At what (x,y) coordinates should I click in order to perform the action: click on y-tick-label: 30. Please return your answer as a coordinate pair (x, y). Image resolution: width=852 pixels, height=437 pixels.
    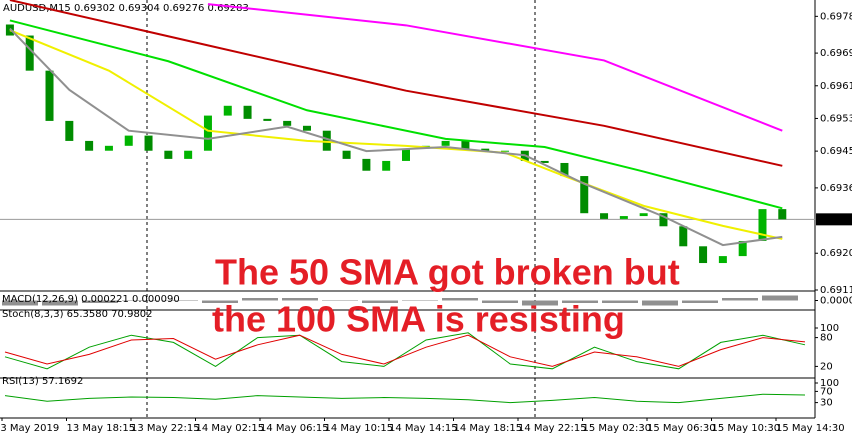
    Looking at the image, I should click on (826, 403).